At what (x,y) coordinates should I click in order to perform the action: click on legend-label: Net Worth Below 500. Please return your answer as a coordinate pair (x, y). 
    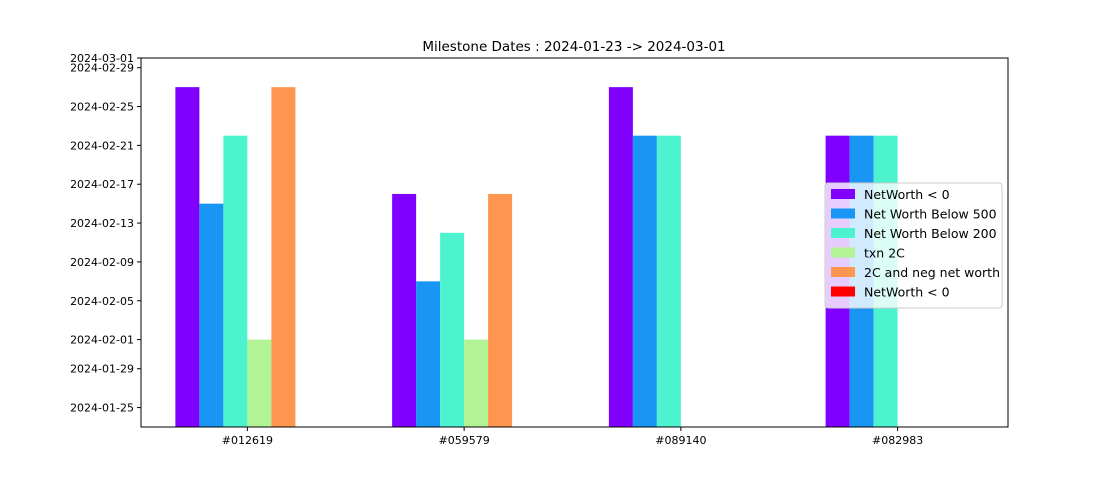
    Looking at the image, I should click on (930, 214).